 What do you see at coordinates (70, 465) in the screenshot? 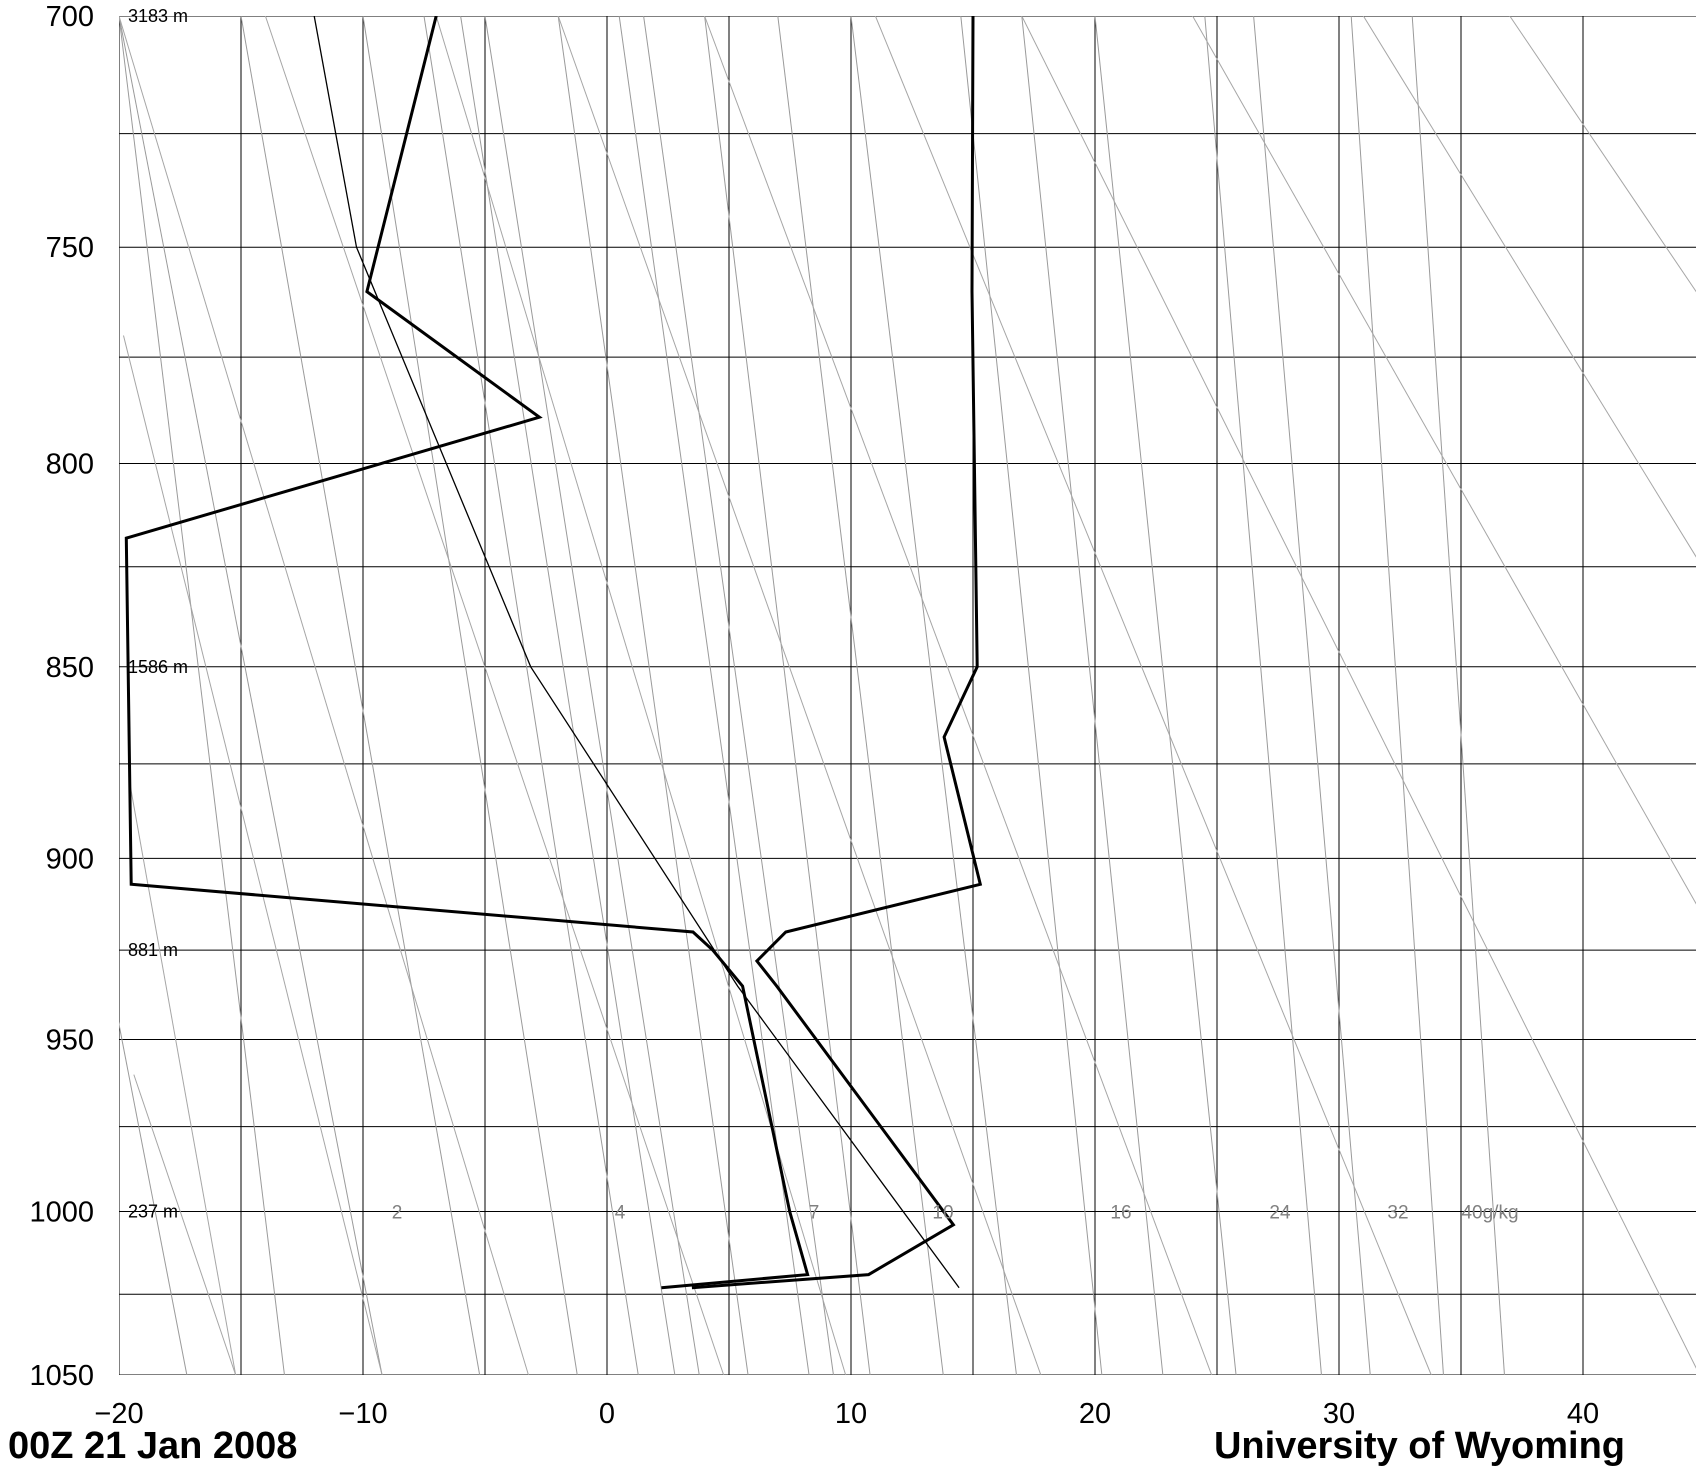
I see `y-tick-label: 800` at bounding box center [70, 465].